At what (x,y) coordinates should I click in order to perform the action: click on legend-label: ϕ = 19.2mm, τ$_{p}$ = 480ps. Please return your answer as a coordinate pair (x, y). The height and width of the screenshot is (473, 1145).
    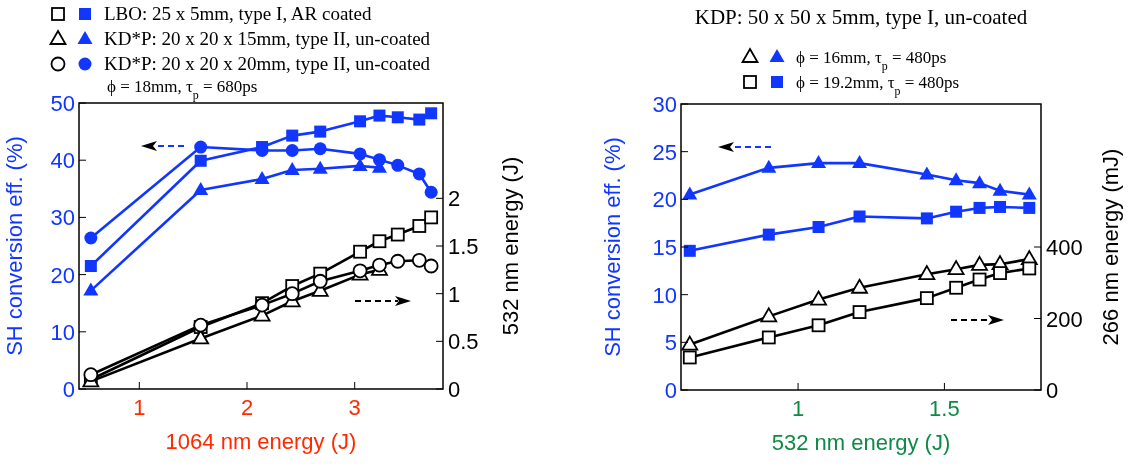
    Looking at the image, I should click on (878, 85).